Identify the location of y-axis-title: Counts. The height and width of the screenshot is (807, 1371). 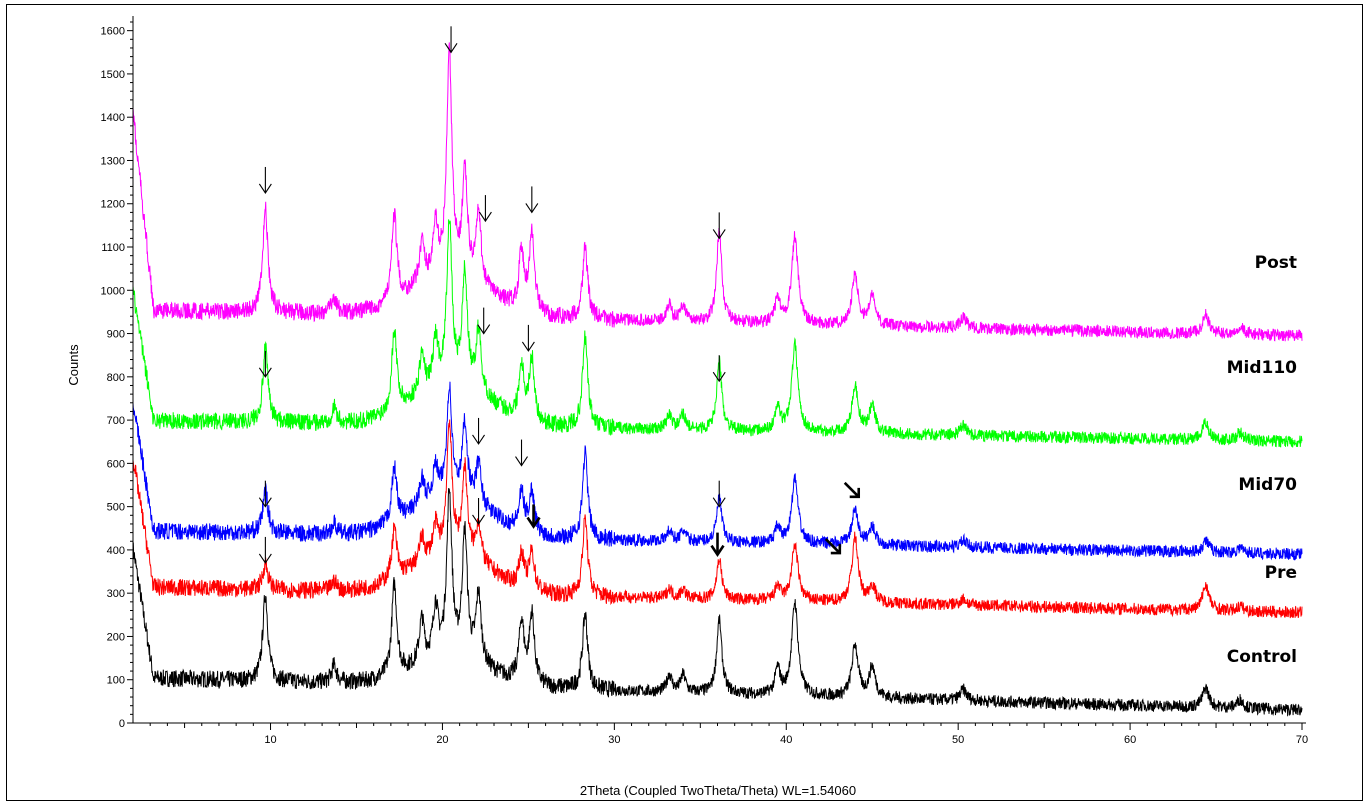
(73, 365).